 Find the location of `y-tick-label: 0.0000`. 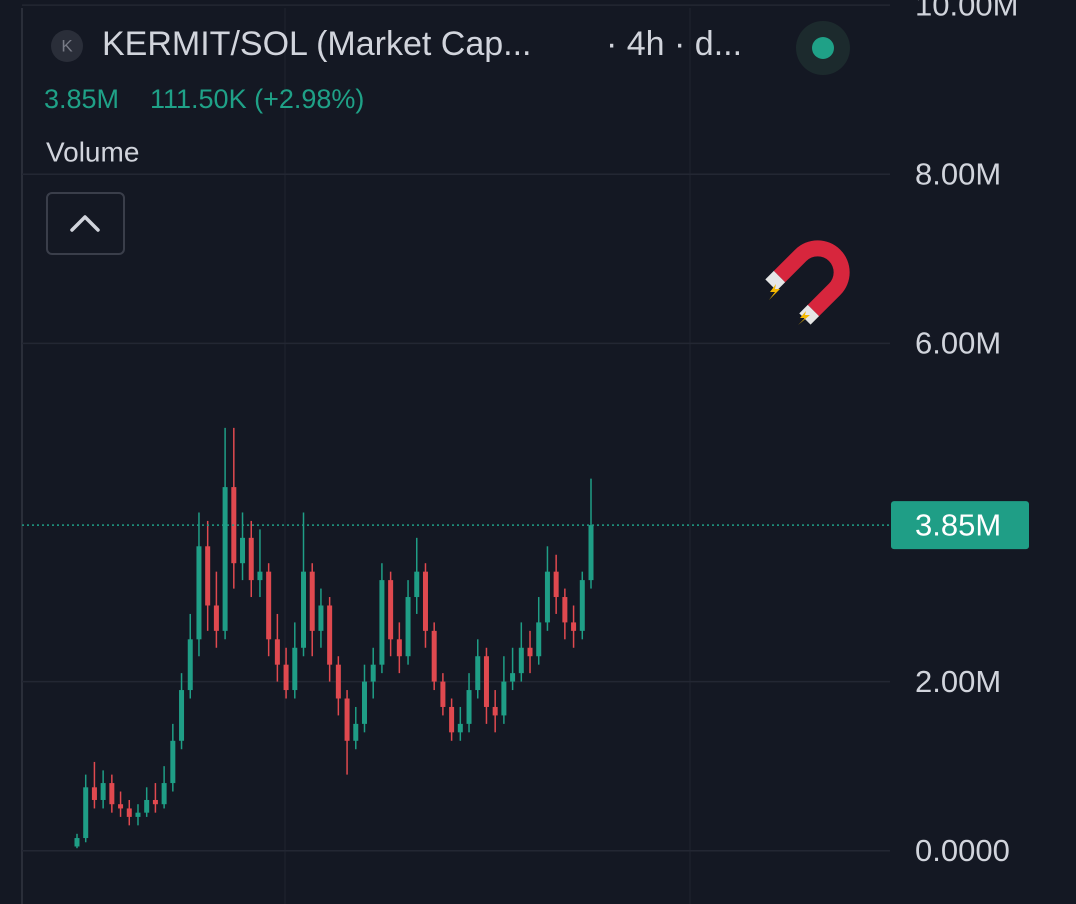

y-tick-label: 0.0000 is located at coordinates (962, 850).